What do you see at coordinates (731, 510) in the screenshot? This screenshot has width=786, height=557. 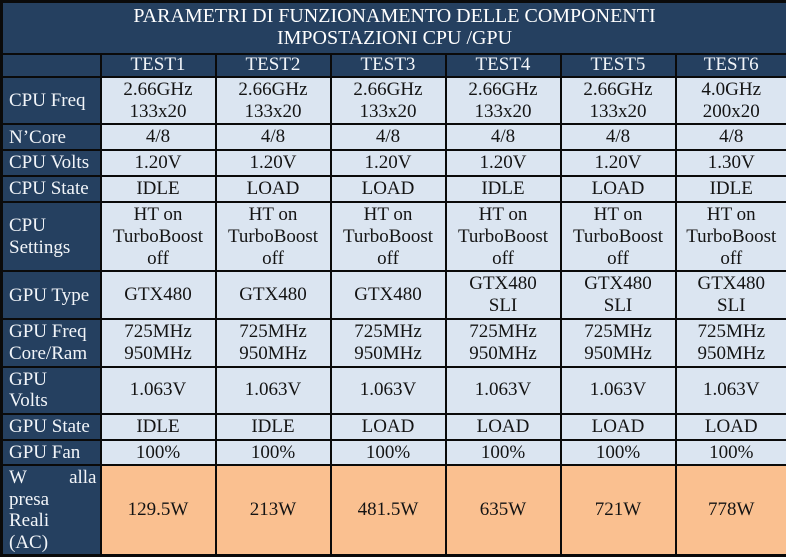 I see `value-cell: 778W` at bounding box center [731, 510].